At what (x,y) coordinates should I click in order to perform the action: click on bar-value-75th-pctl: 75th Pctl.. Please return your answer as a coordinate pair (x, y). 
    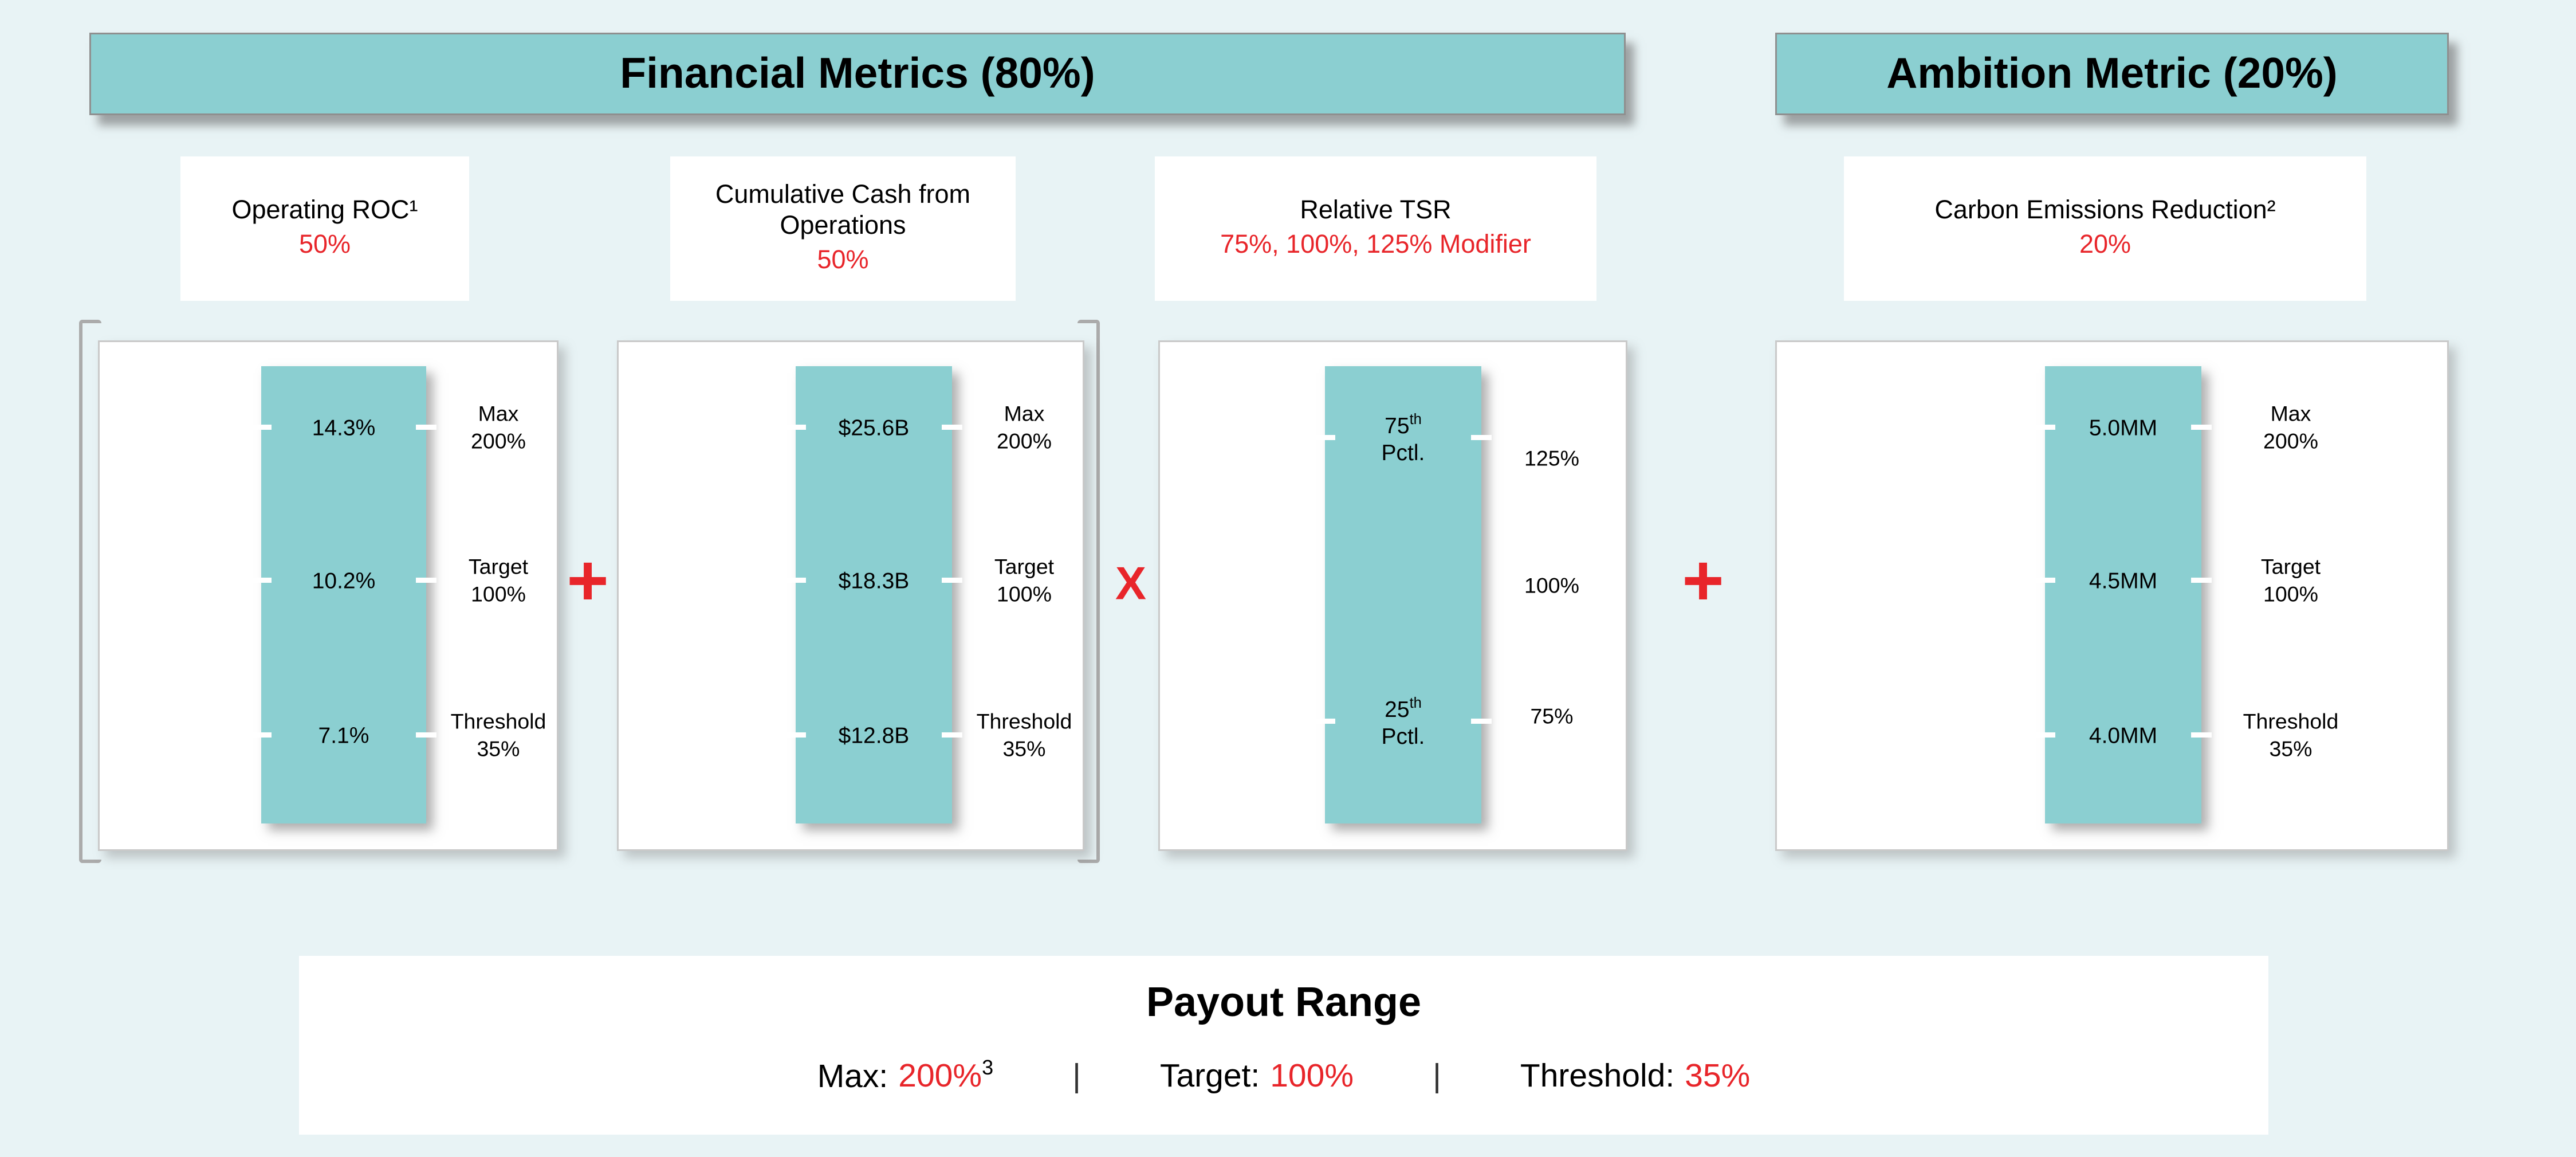
    Looking at the image, I should click on (1403, 438).